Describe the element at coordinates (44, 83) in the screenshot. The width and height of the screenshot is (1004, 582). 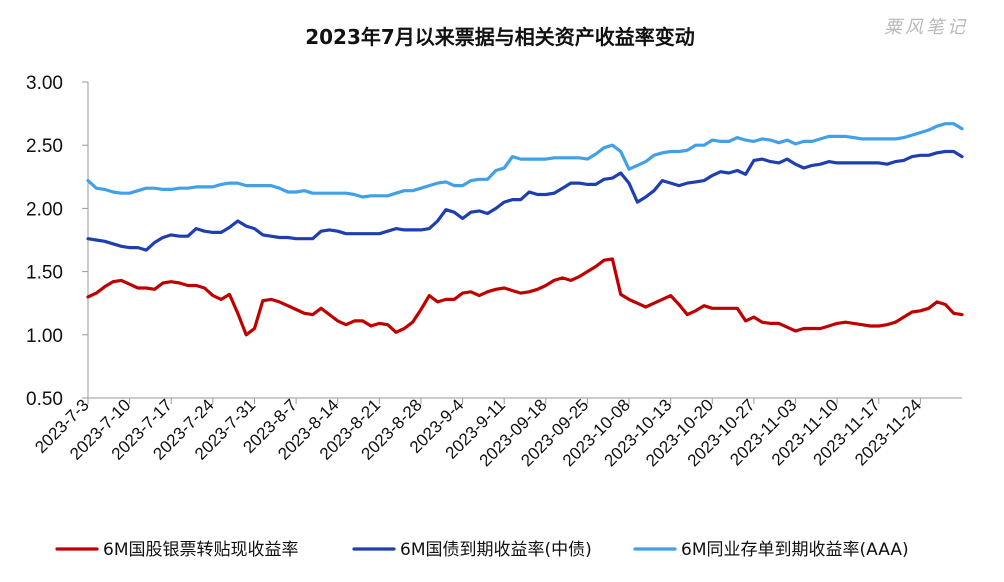
I see `y-tick-label: 3.00` at that location.